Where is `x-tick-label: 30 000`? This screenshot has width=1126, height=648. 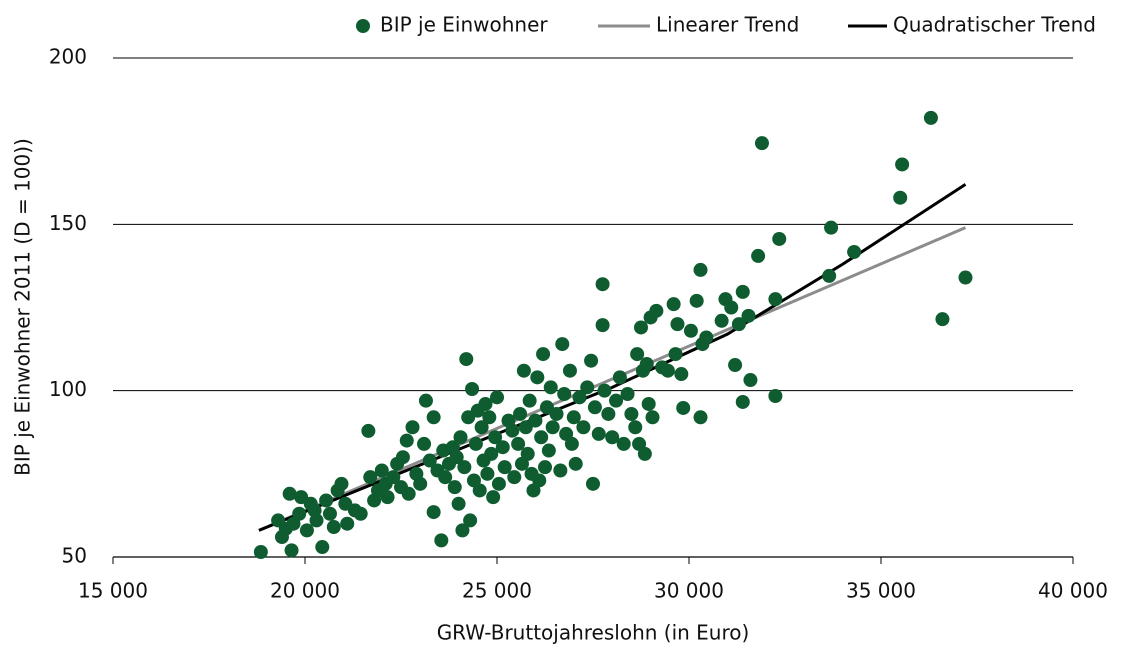
x-tick-label: 30 000 is located at coordinates (689, 591).